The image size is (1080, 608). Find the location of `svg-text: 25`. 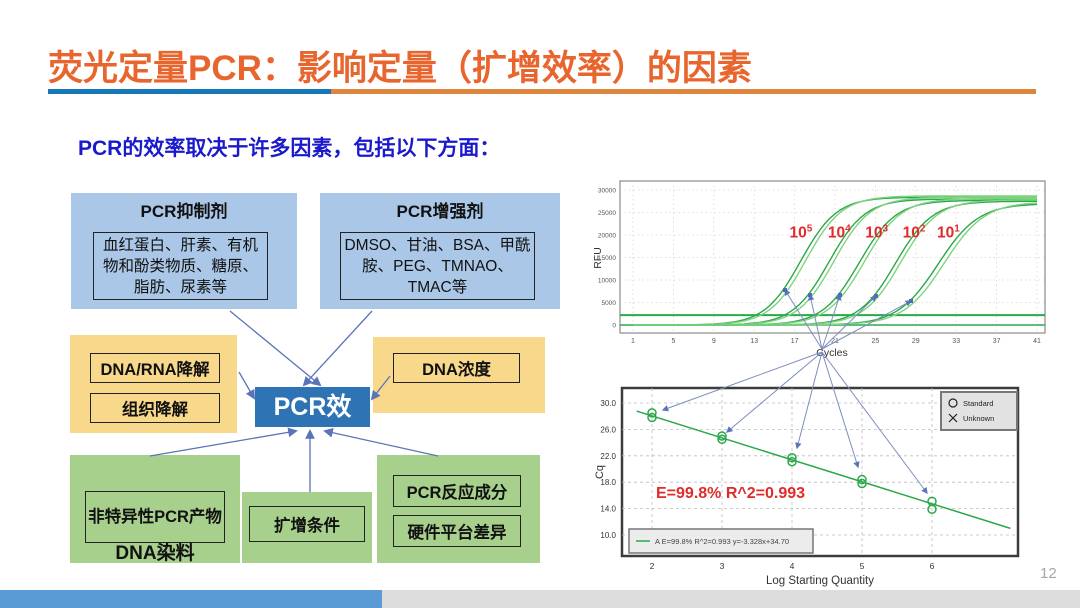

svg-text: 25 is located at coordinates (876, 341).